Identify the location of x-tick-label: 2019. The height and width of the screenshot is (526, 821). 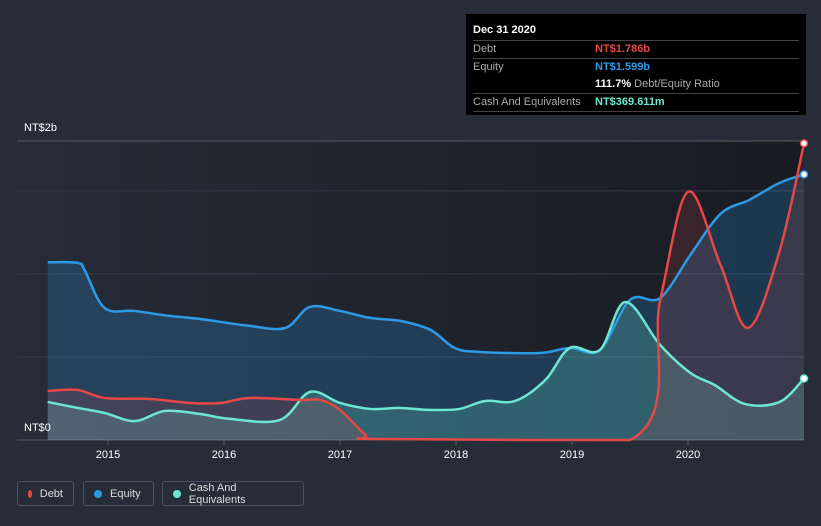
(572, 455).